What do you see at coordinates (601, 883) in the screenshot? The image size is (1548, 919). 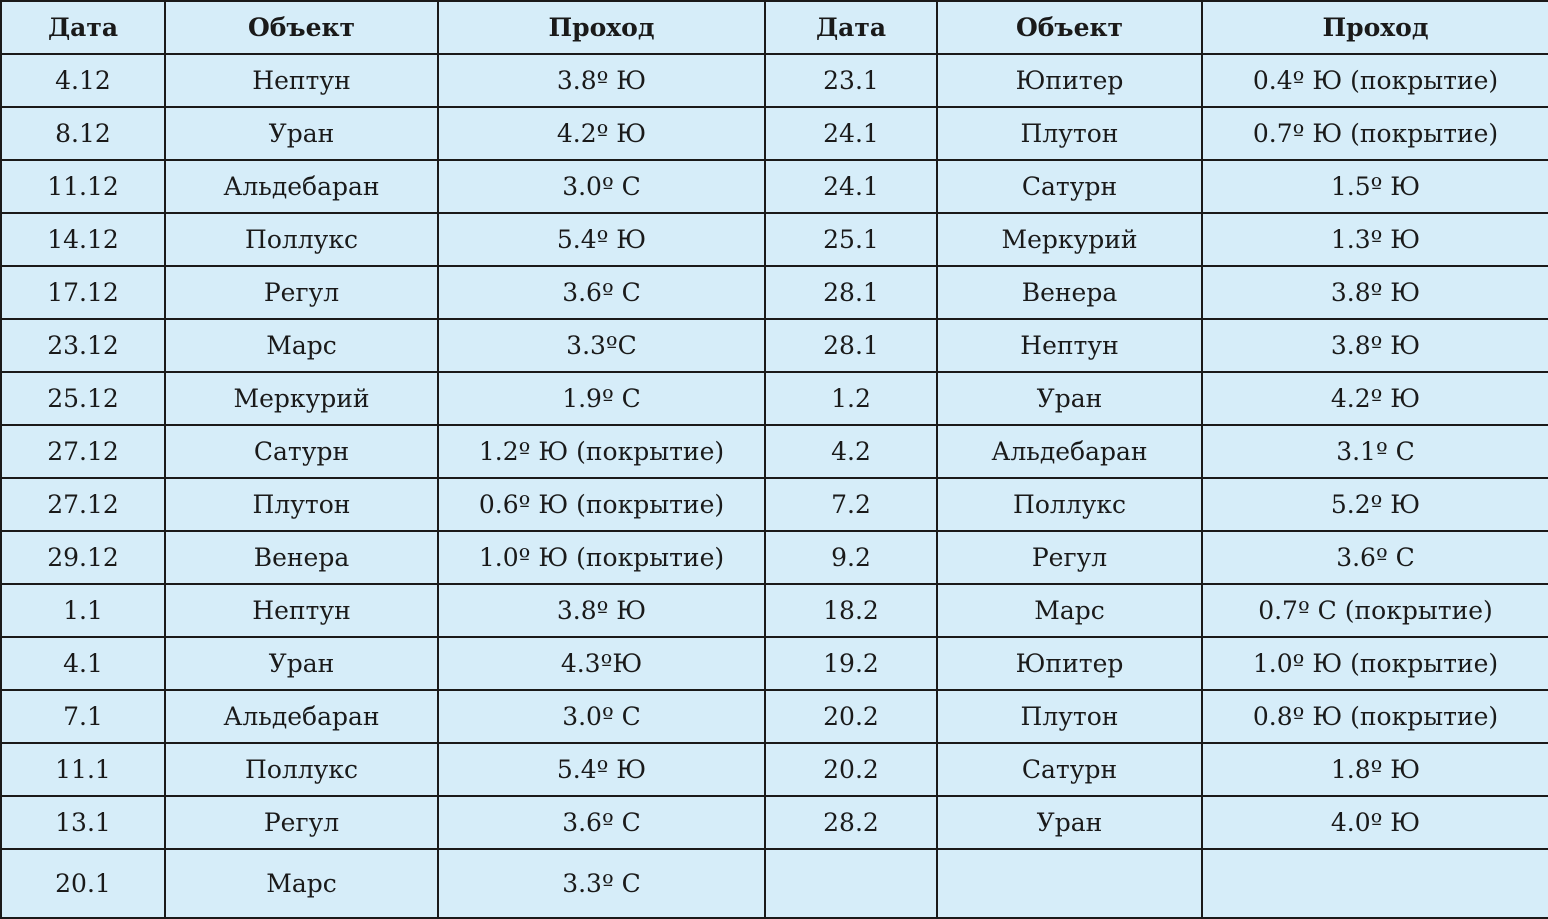 I see `passage-cell: 3.3º С` at bounding box center [601, 883].